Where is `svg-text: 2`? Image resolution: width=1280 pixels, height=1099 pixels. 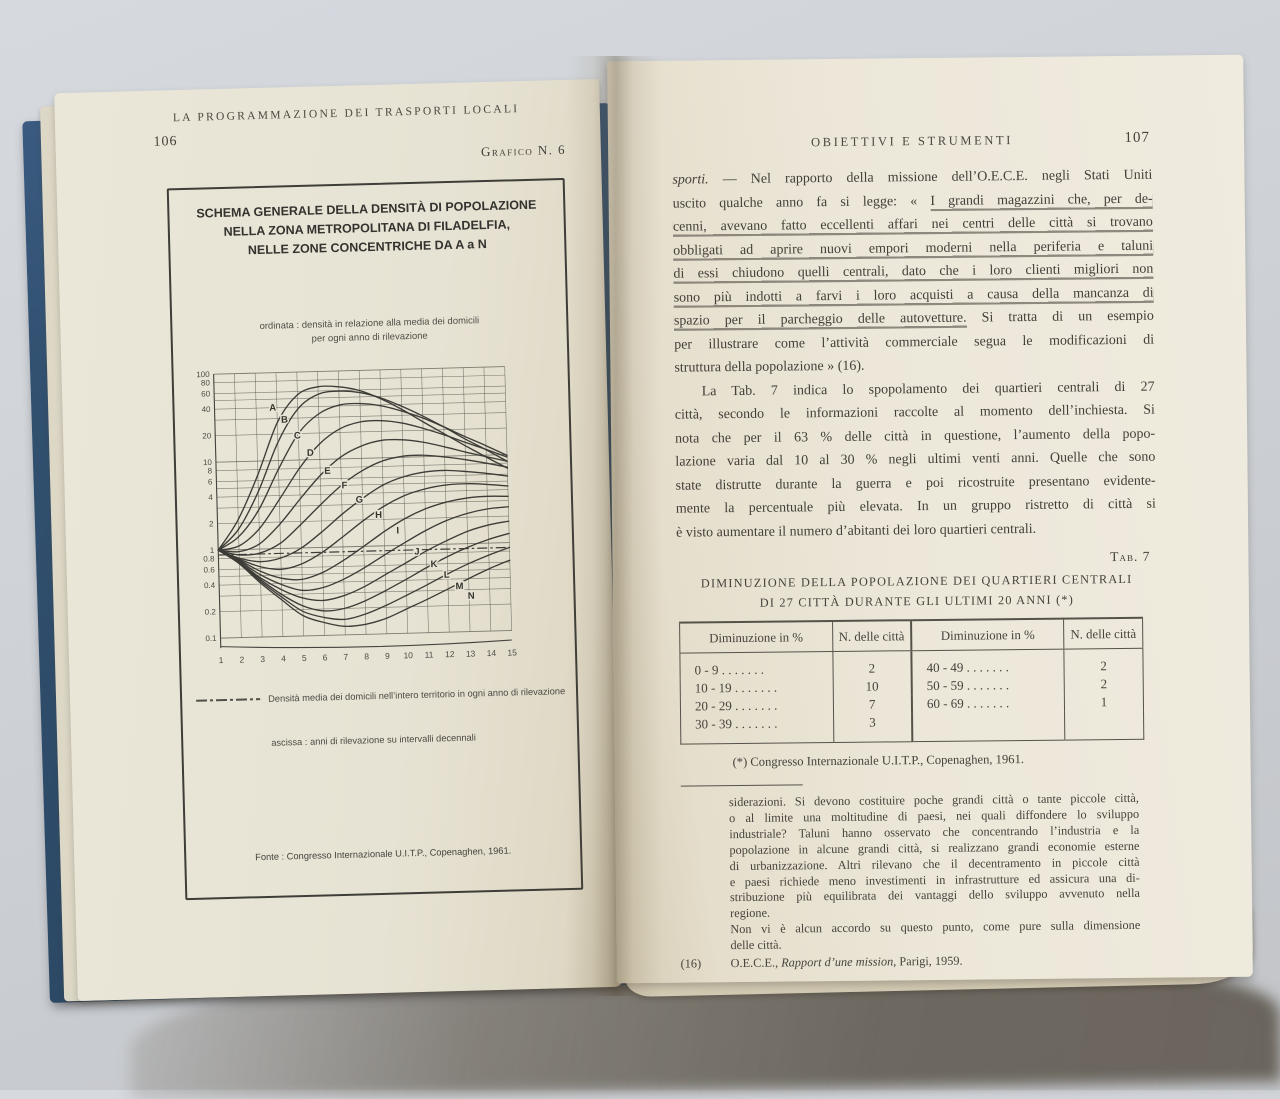
svg-text: 2 is located at coordinates (211, 523).